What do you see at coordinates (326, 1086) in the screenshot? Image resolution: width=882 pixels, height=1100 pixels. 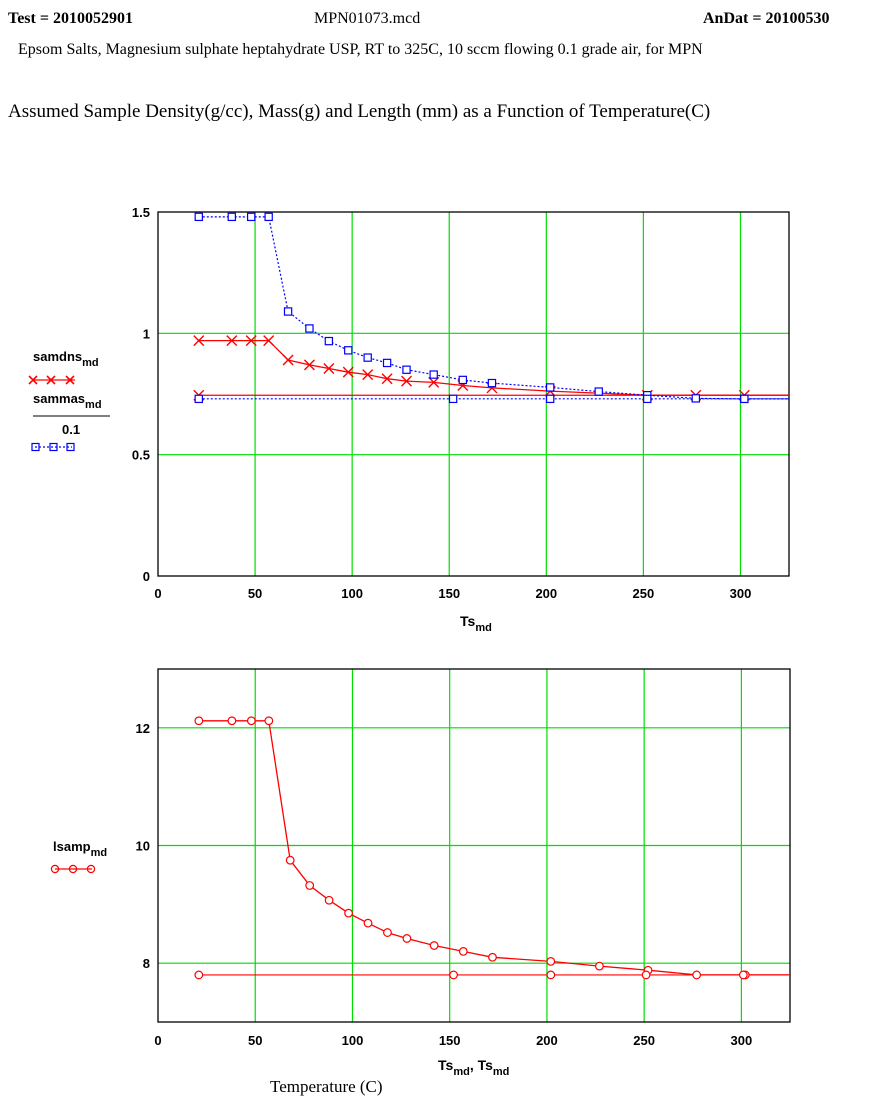 I see `temperature-label: Temperature (C)` at bounding box center [326, 1086].